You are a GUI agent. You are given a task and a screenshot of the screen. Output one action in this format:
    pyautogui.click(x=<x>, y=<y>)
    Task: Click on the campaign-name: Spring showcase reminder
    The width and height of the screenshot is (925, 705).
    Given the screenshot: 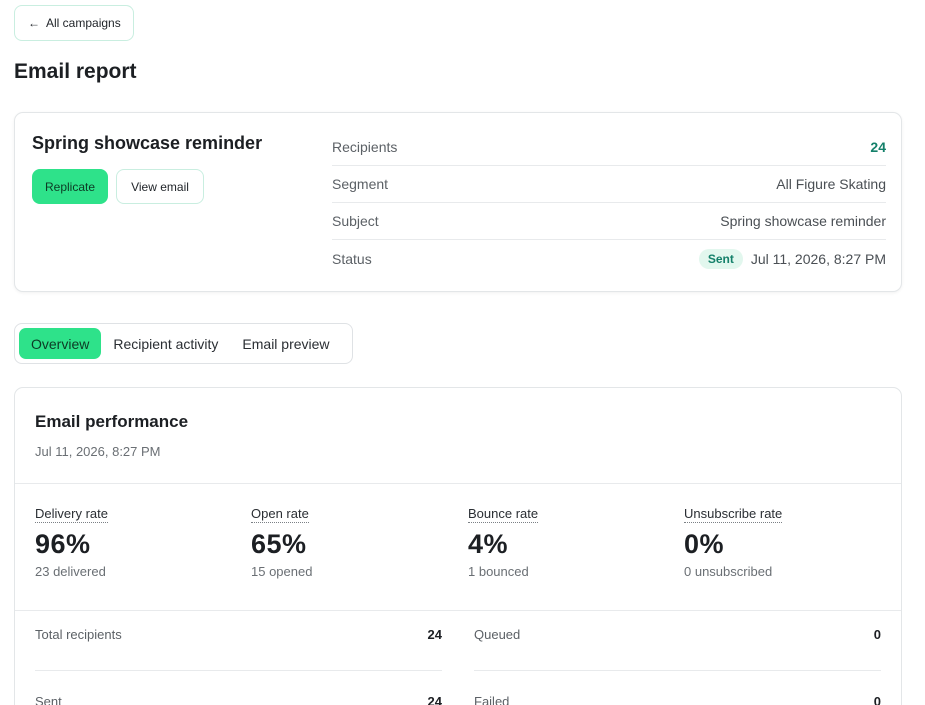 What is the action you would take?
    pyautogui.click(x=147, y=143)
    